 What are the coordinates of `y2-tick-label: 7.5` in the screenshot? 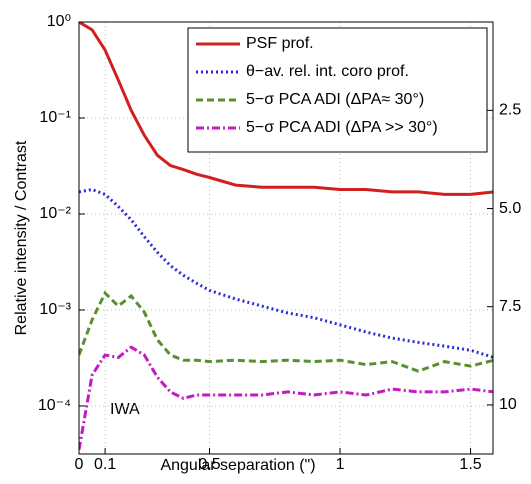 It's located at (510, 306).